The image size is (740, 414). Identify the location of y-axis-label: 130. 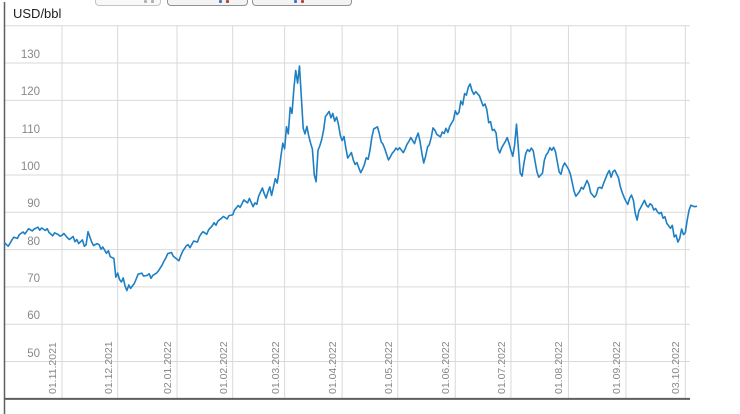
(30, 55).